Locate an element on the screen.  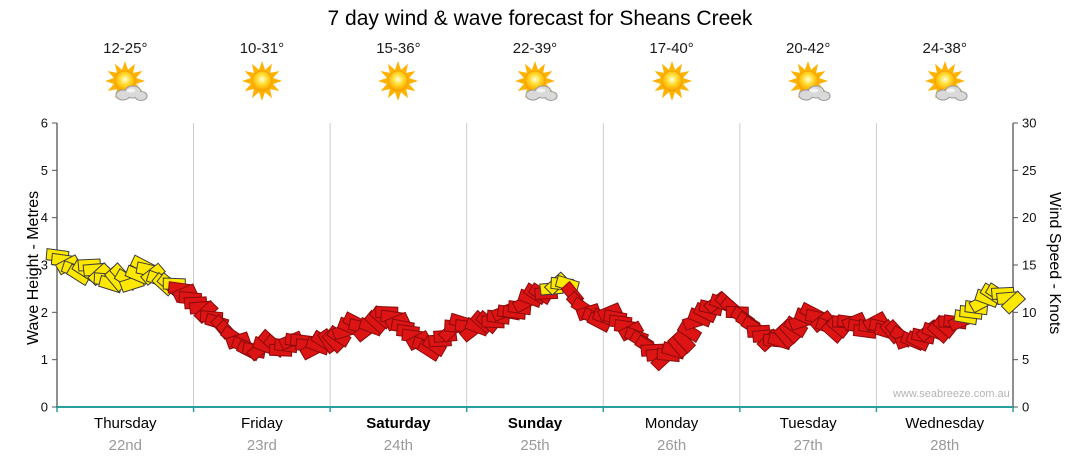
day-header-monday: 17-40° is located at coordinates (671, 72).